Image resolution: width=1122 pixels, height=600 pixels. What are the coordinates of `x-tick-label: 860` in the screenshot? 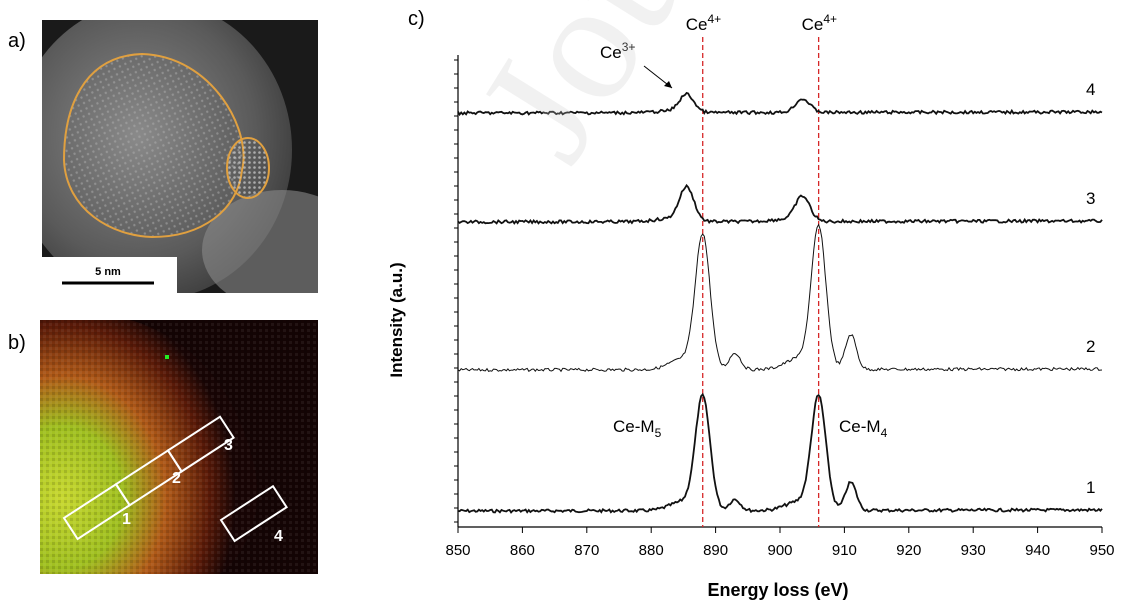 It's located at (522, 550).